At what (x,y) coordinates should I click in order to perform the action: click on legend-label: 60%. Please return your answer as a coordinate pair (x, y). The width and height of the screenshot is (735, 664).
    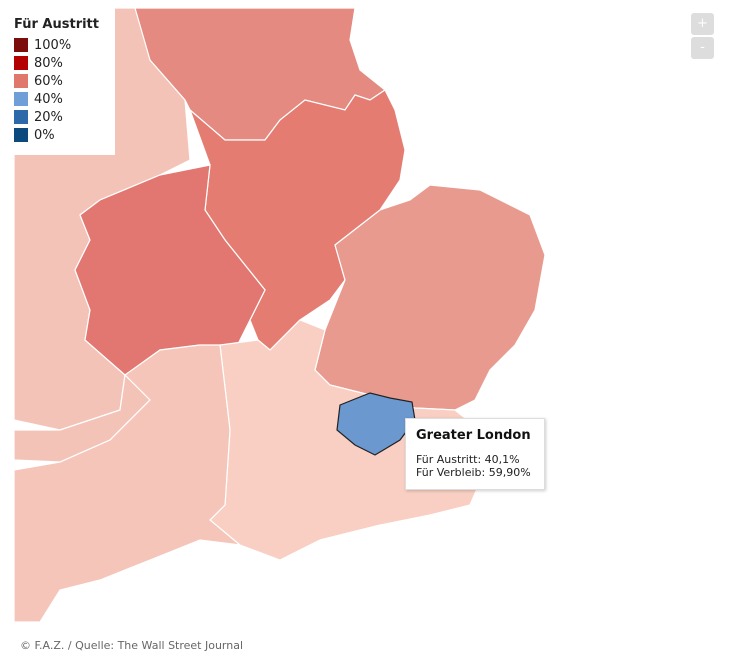
    Looking at the image, I should click on (48, 81).